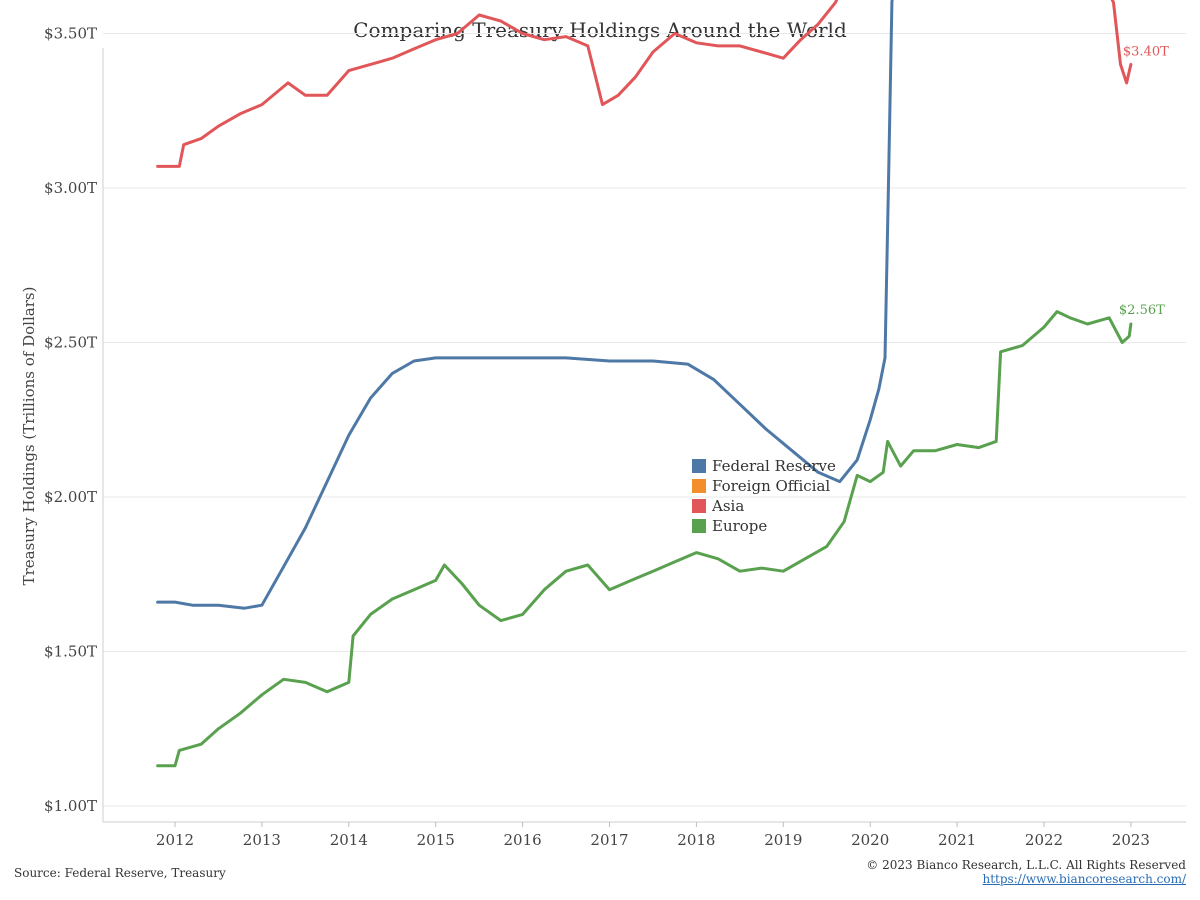 This screenshot has width=1200, height=900. What do you see at coordinates (1142, 310) in the screenshot?
I see `end-label-europe: $2.56T` at bounding box center [1142, 310].